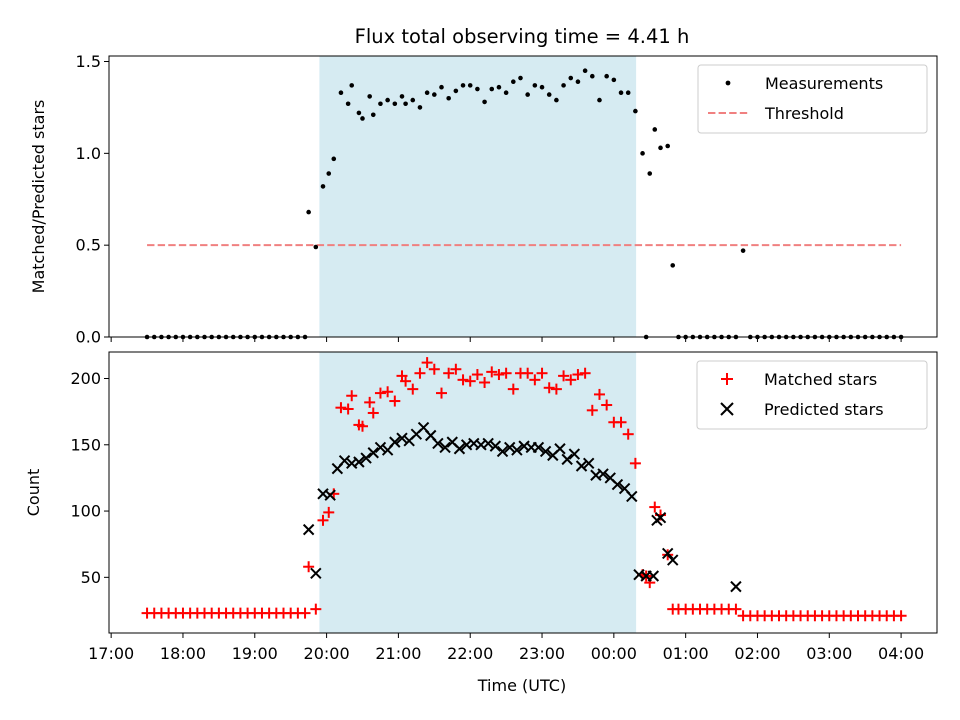  Describe the element at coordinates (470, 653) in the screenshot. I see `x-tick-label: 22:00` at that location.